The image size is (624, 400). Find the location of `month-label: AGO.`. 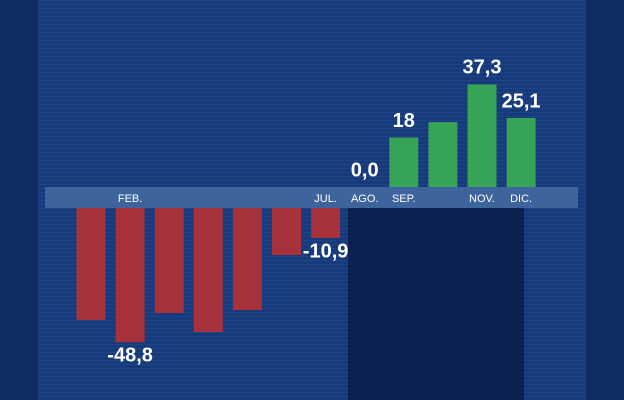

month-label: AGO. is located at coordinates (365, 199).